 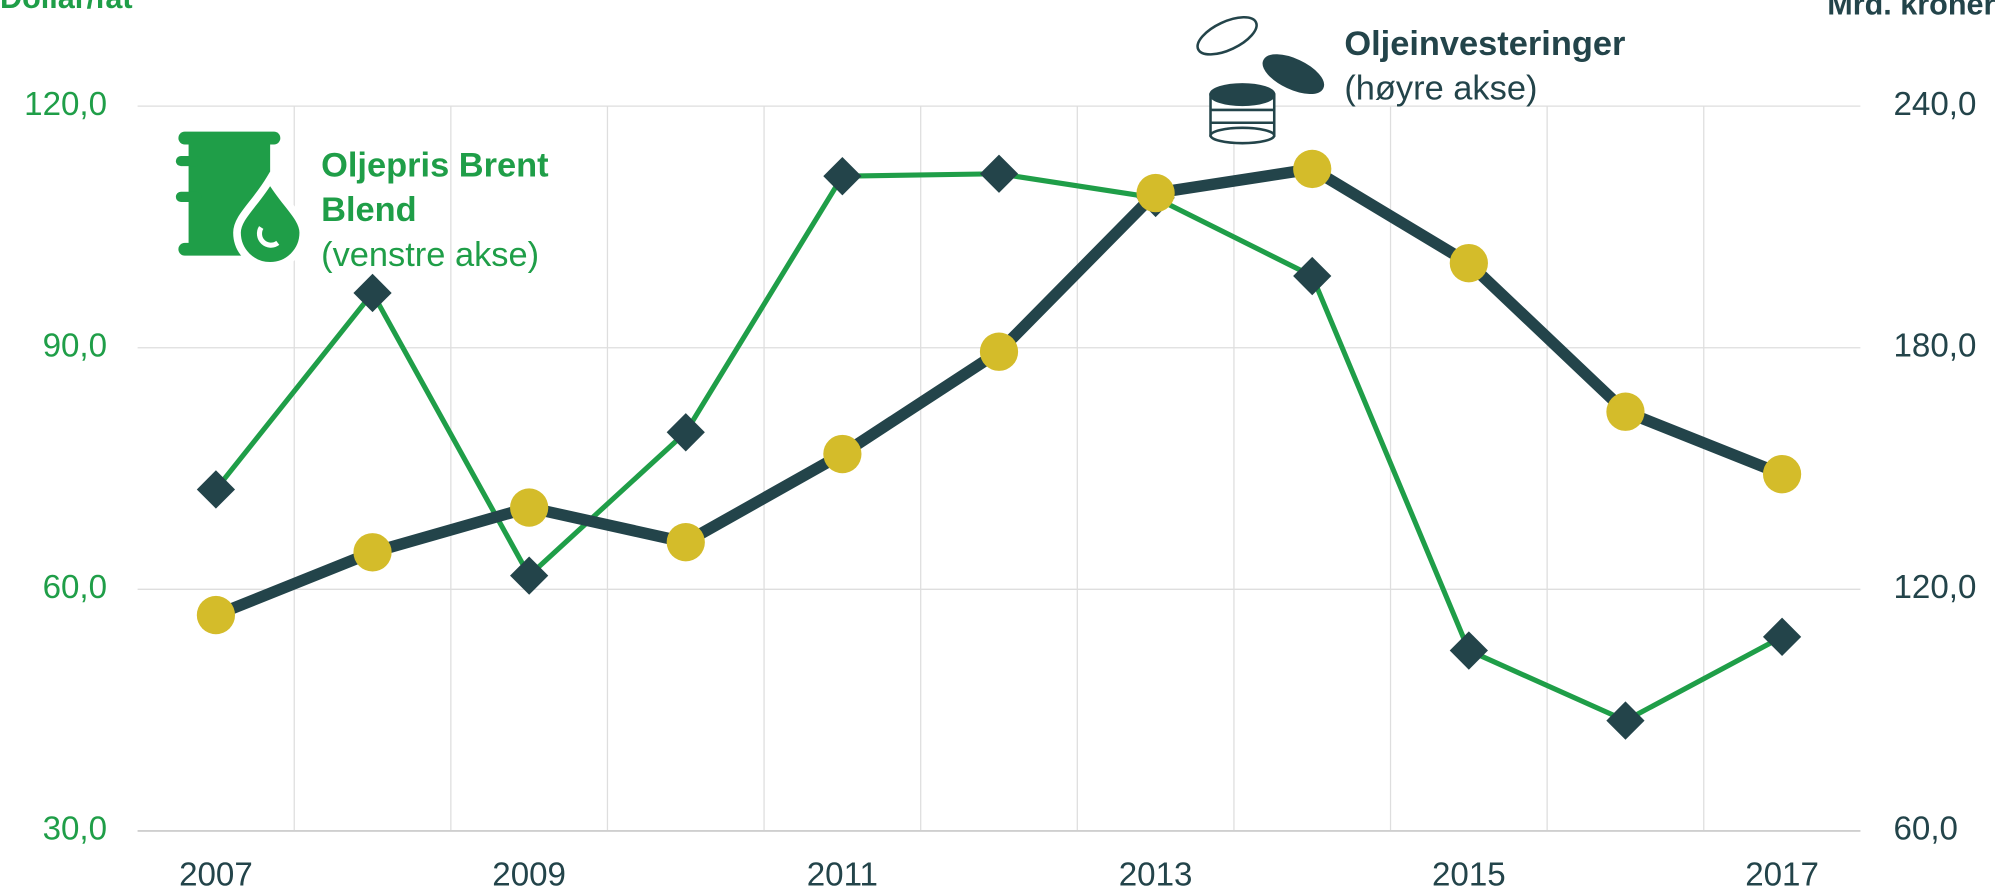 What do you see at coordinates (241, 200) in the screenshot?
I see `barrel-icon` at bounding box center [241, 200].